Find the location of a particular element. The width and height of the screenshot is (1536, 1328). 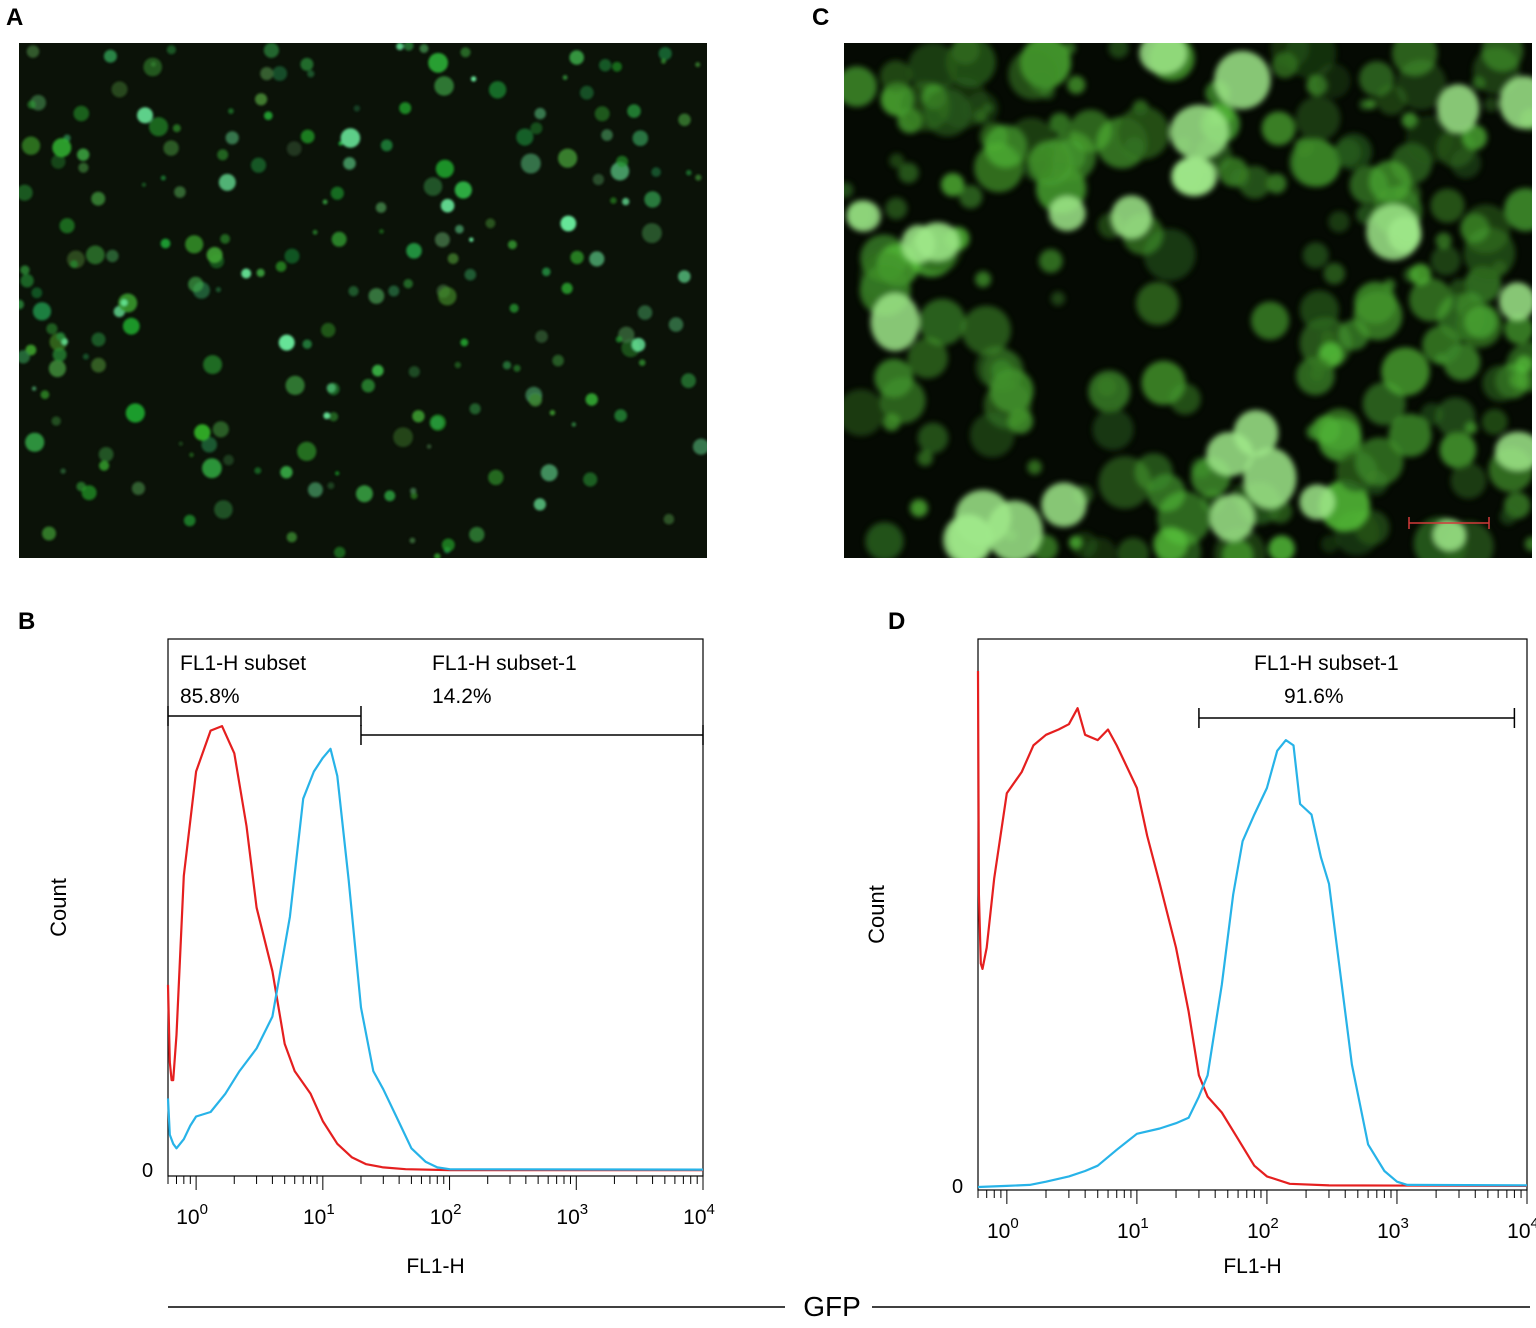

y-zero-tick-label: 0 is located at coordinates (957, 1187).